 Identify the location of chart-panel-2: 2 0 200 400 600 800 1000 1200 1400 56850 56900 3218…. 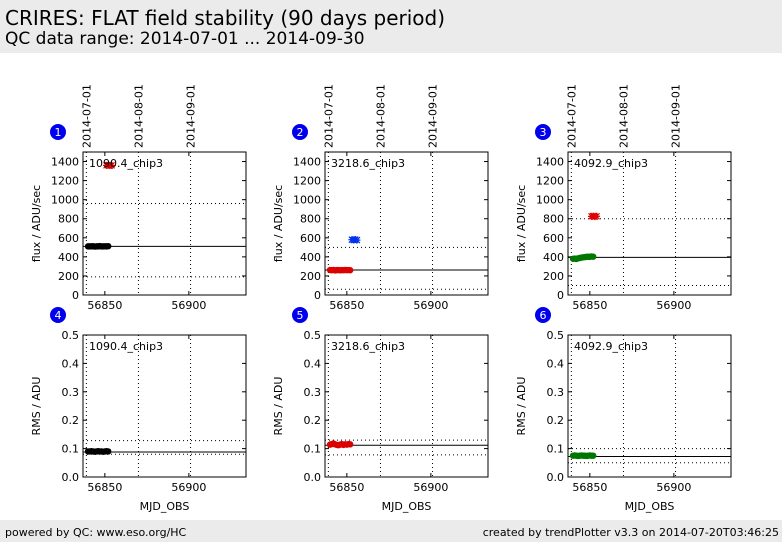
(380, 218).